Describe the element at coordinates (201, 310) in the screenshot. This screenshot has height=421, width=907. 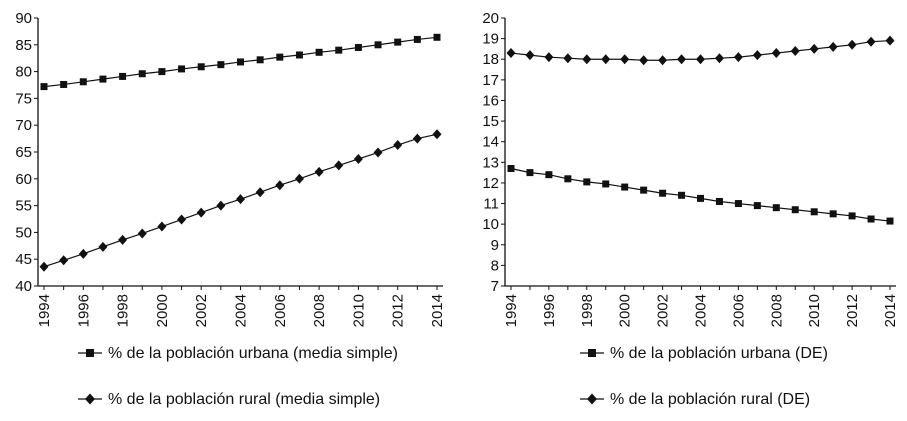
I see `x-tick-label: 2002` at that location.